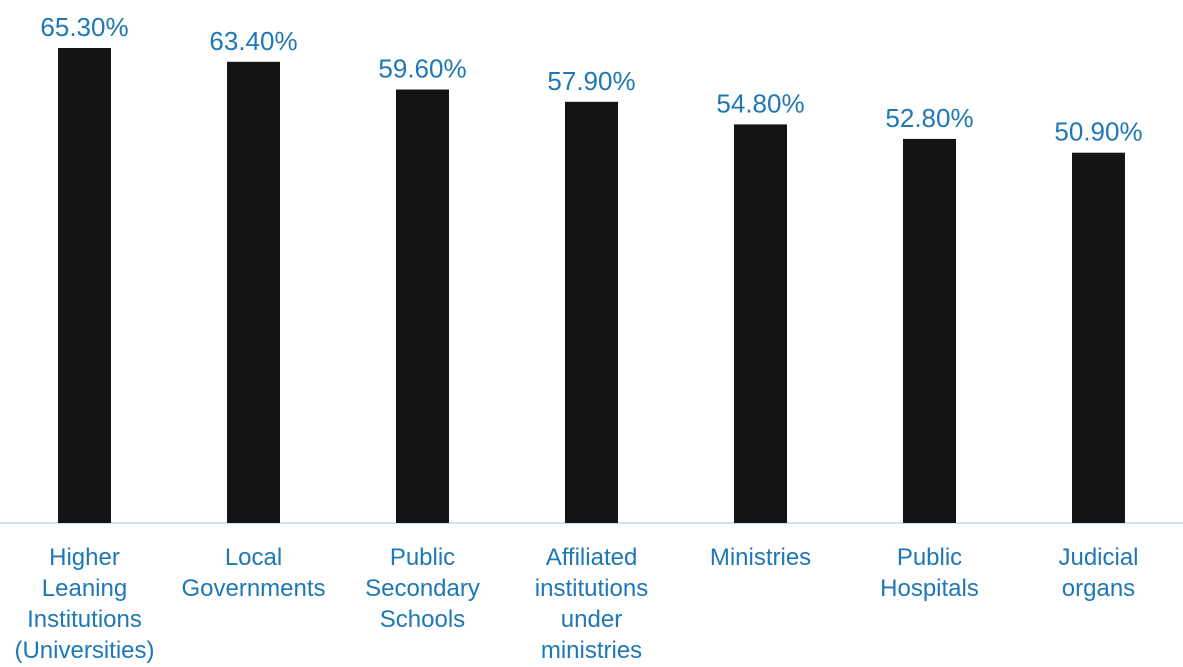 This screenshot has height=667, width=1183. What do you see at coordinates (253, 41) in the screenshot?
I see `data-label: 63.40%` at bounding box center [253, 41].